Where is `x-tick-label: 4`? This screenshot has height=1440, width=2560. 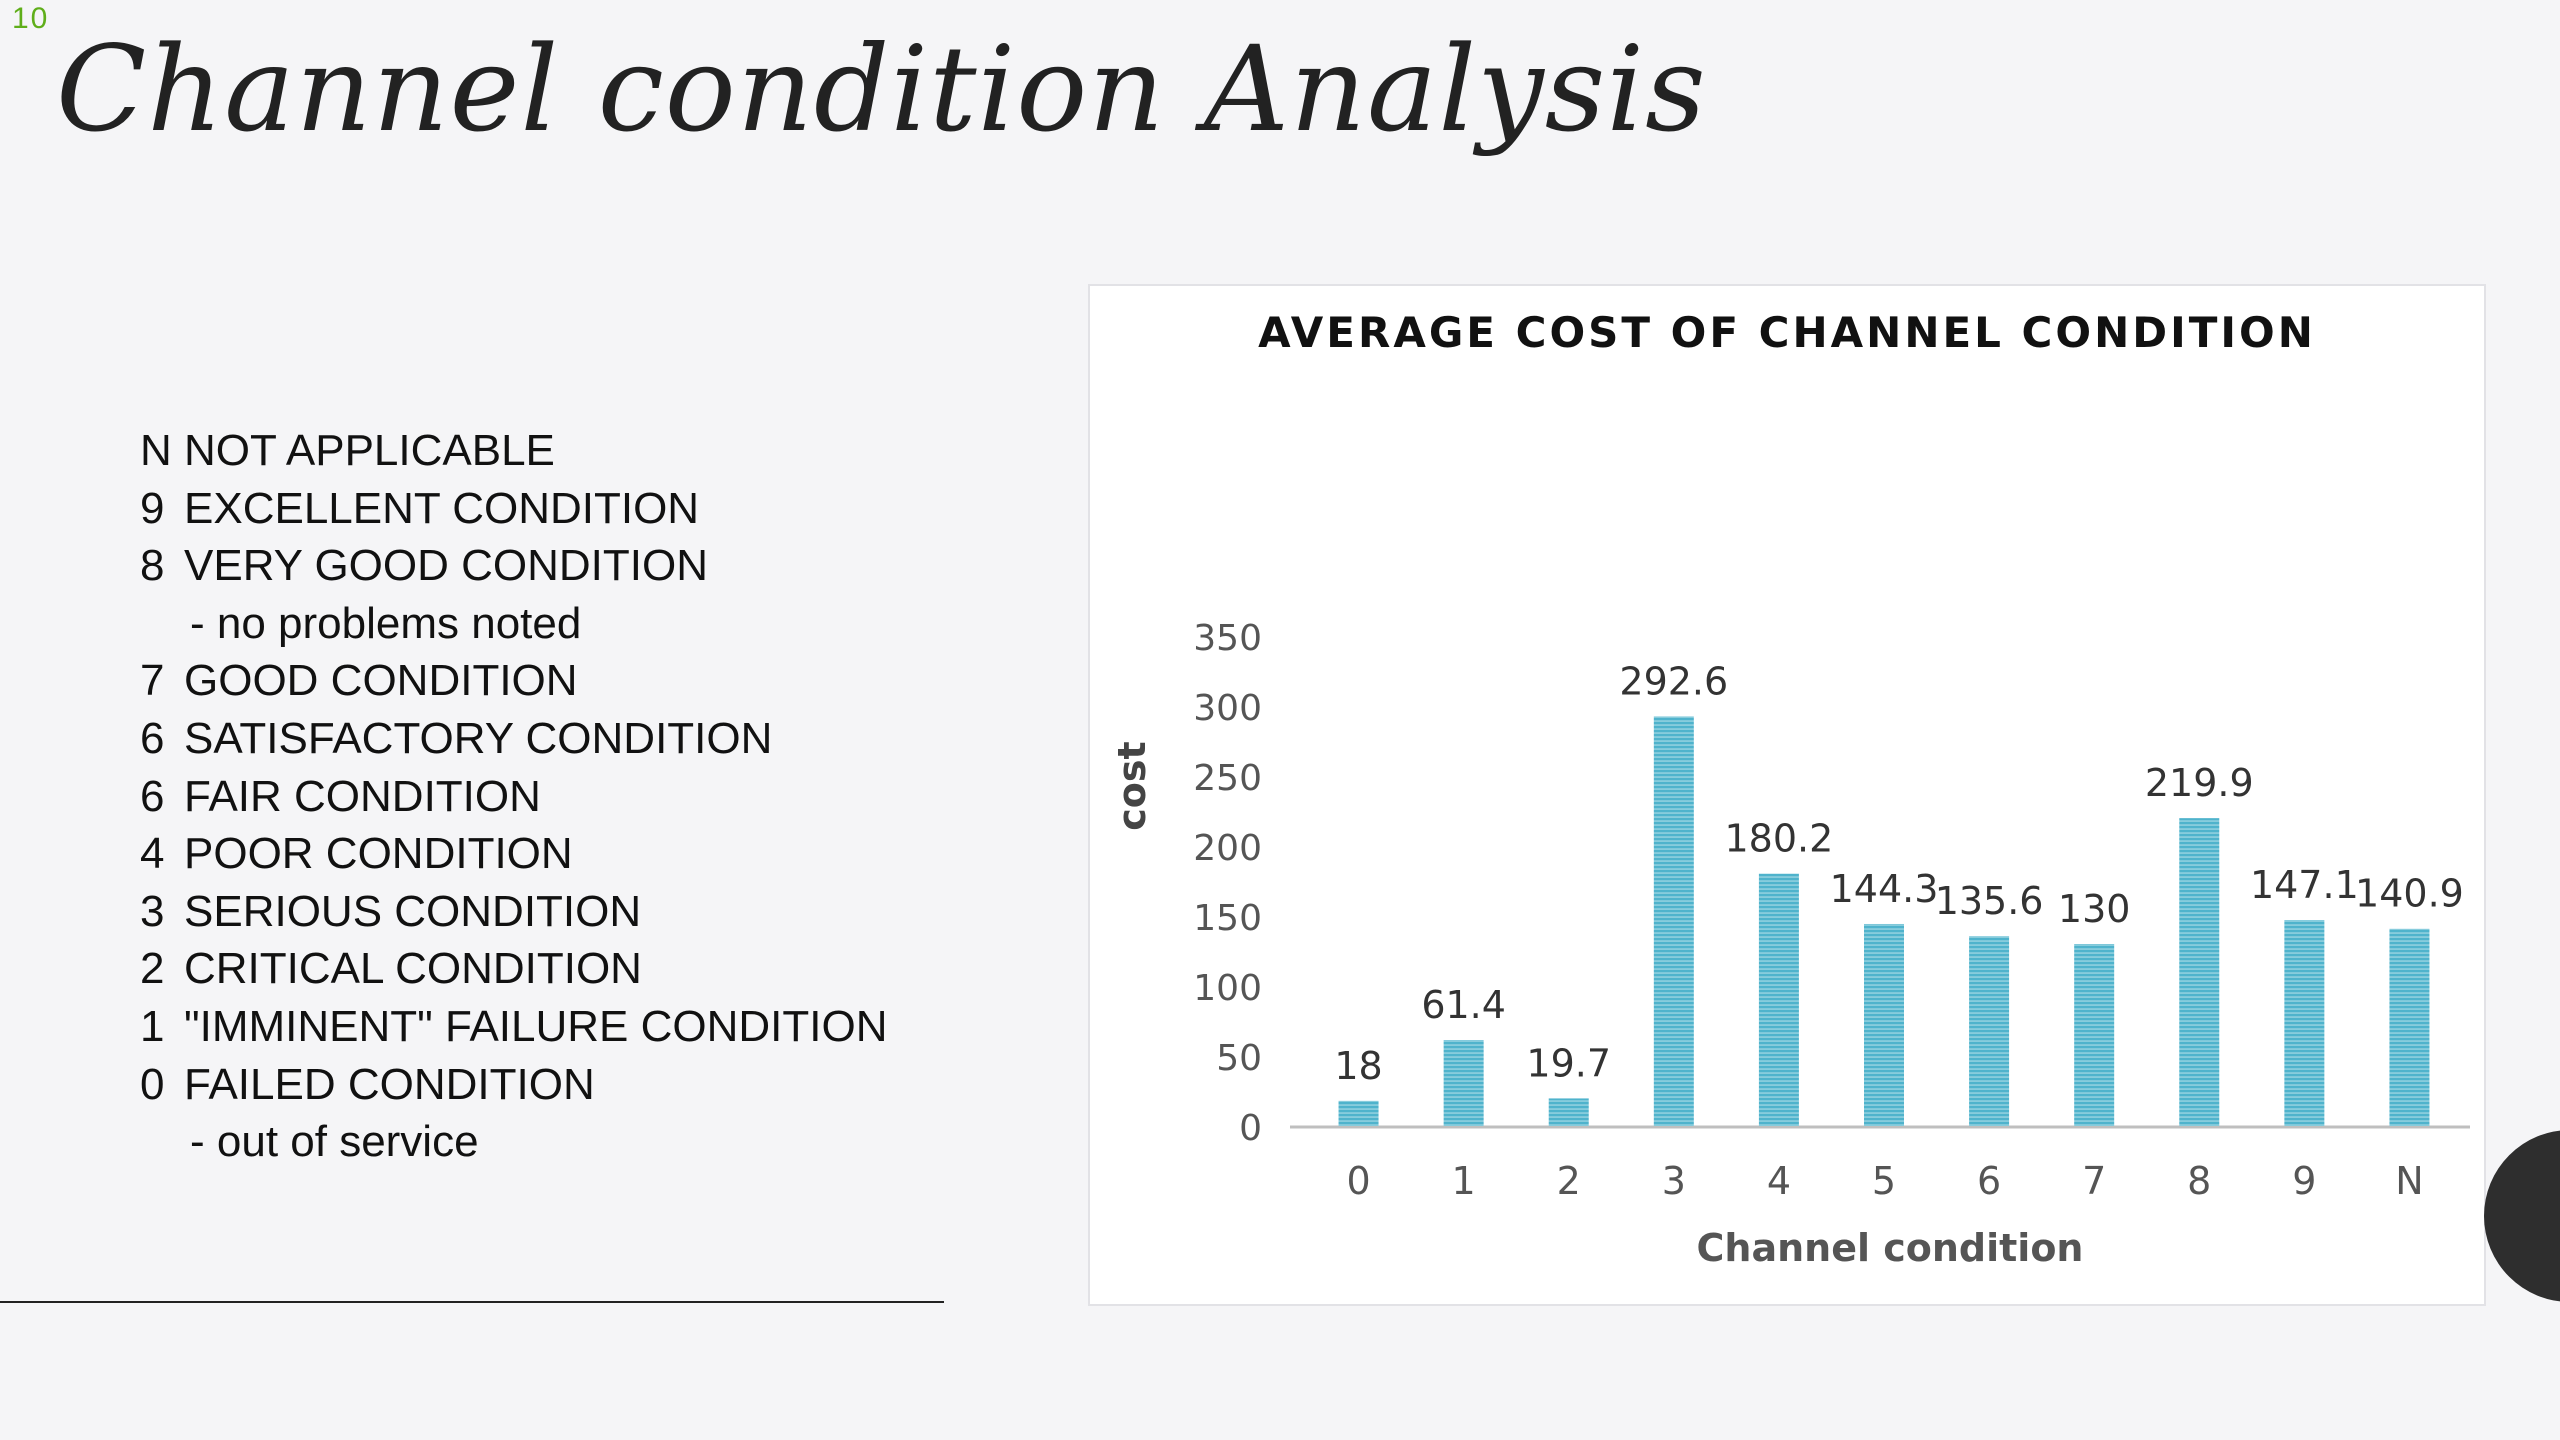 x-tick-label: 4 is located at coordinates (1779, 1181).